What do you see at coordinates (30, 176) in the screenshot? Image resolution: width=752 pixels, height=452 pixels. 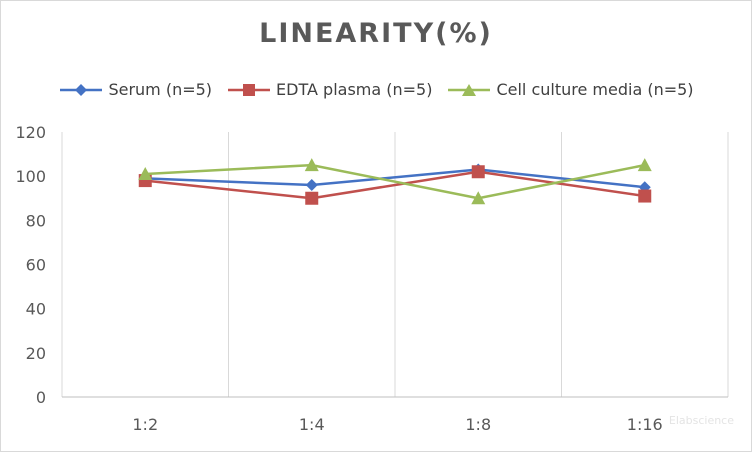 I see `y-tick-label: 100` at bounding box center [30, 176].